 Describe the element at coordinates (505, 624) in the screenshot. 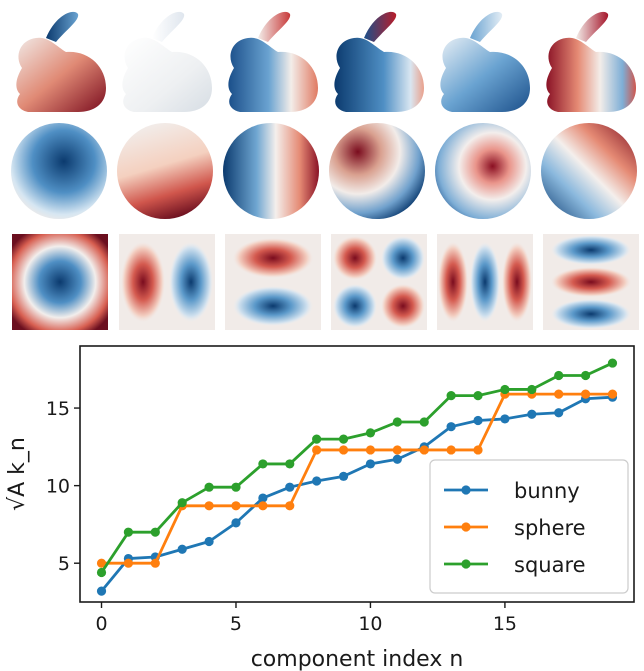

I see `x-tick-label: 15` at that location.